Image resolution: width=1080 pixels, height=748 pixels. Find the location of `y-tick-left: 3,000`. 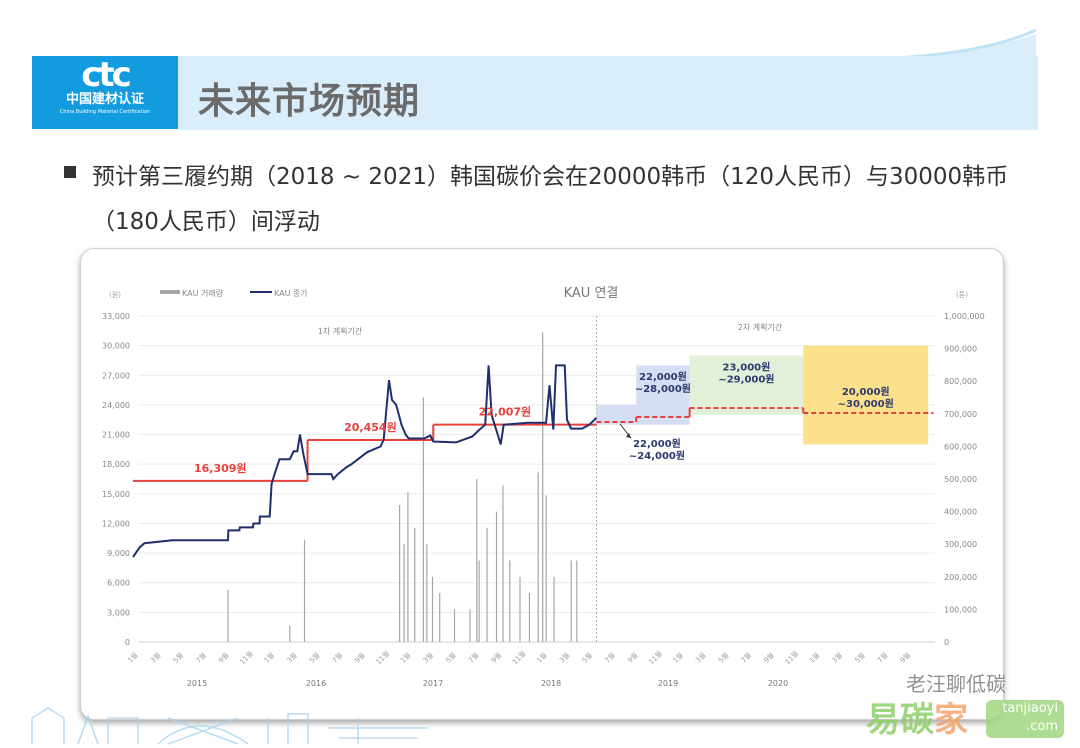

y-tick-left: 3,000 is located at coordinates (118, 612).